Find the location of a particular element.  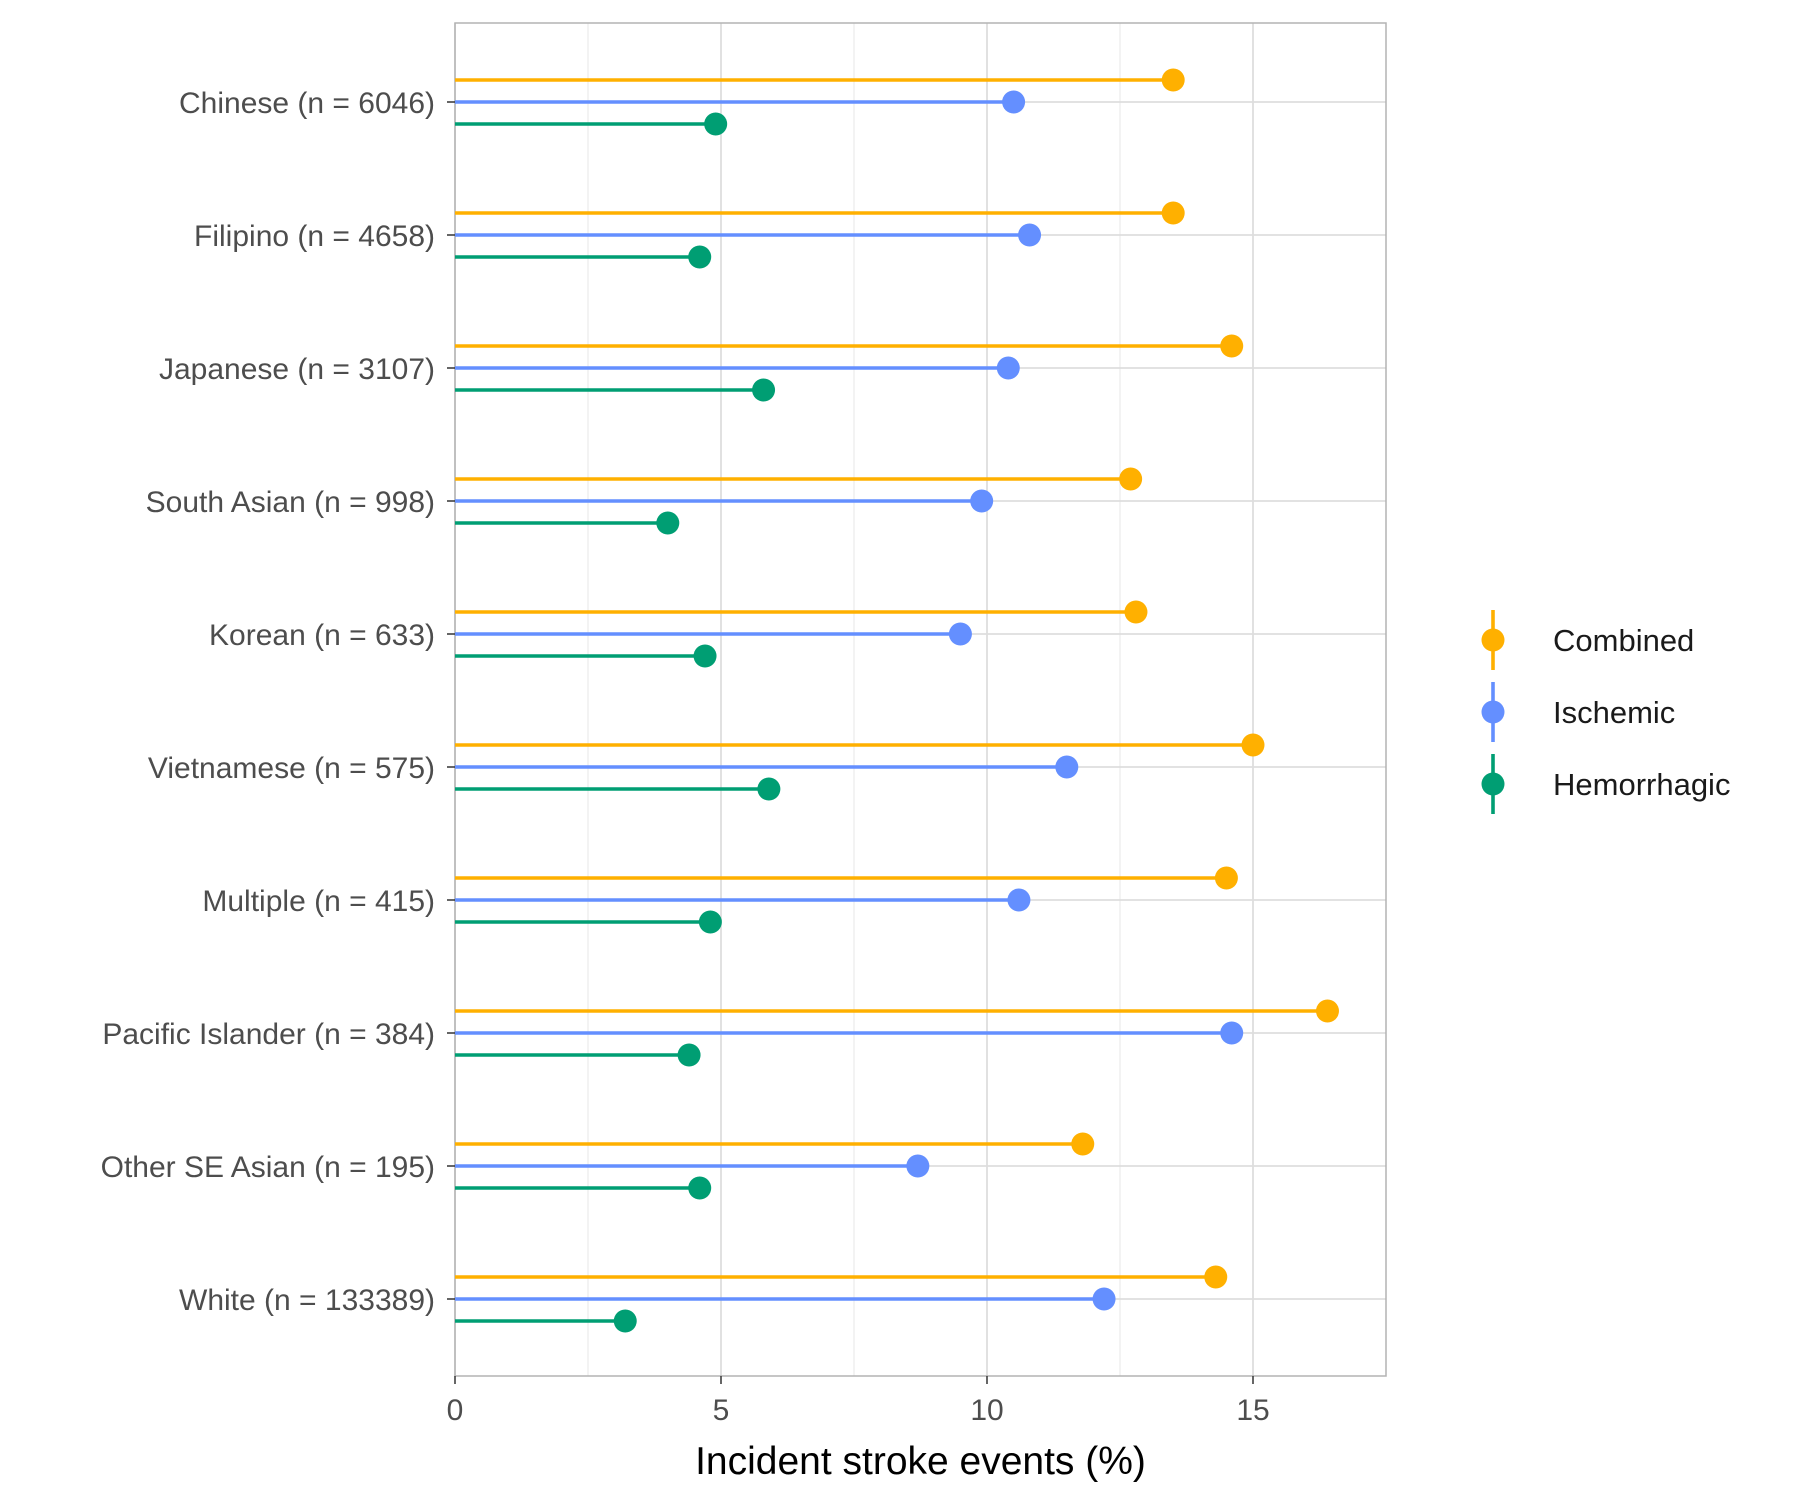

ischemic-pacific-islander-point is located at coordinates (1232, 1033).